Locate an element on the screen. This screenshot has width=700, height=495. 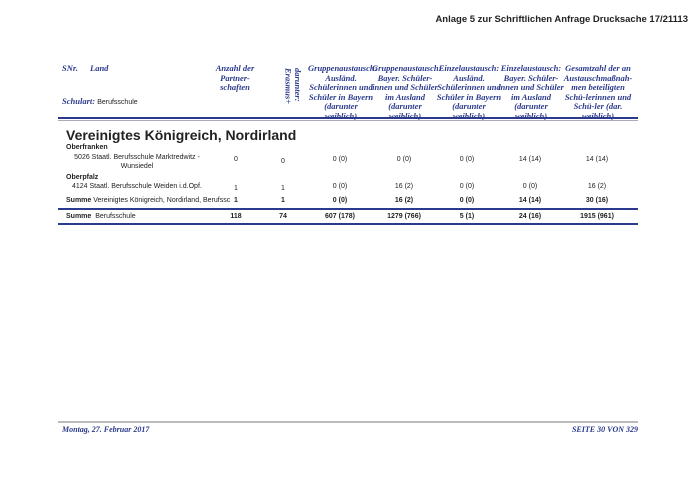
header-divider-thin is located at coordinates (348, 120).